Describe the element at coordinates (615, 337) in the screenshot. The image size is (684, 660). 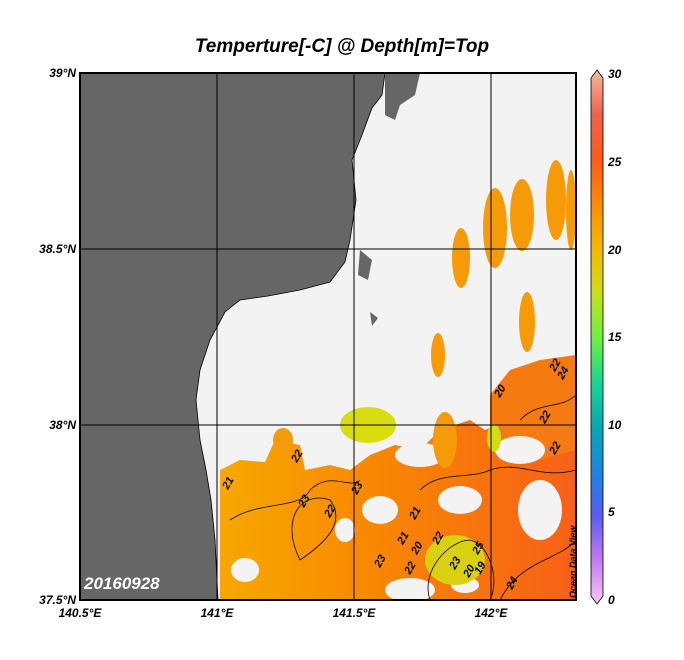
I see `colorbar-tick: 15` at that location.